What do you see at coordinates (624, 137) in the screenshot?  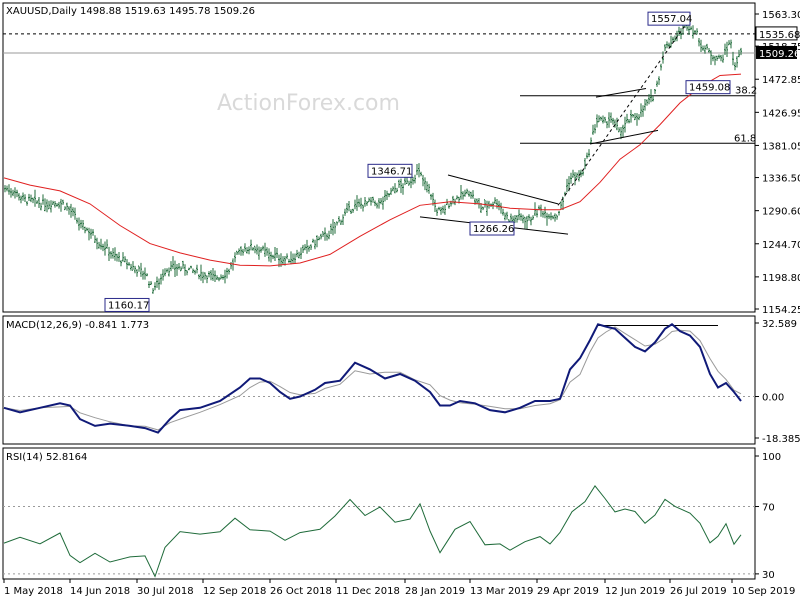 I see `flag-lower-line` at bounding box center [624, 137].